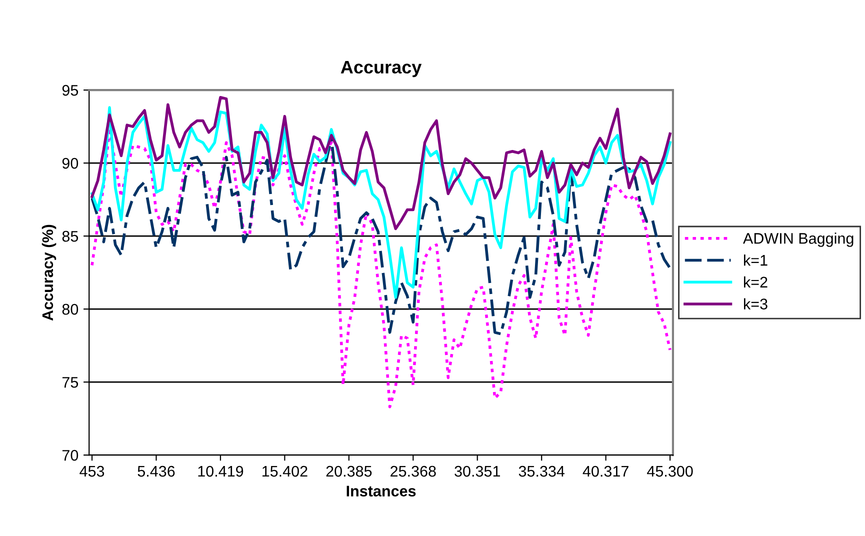 Image resolution: width=865 pixels, height=536 pixels. What do you see at coordinates (798, 239) in the screenshot?
I see `legend-label: ADWIN Bagging` at bounding box center [798, 239].